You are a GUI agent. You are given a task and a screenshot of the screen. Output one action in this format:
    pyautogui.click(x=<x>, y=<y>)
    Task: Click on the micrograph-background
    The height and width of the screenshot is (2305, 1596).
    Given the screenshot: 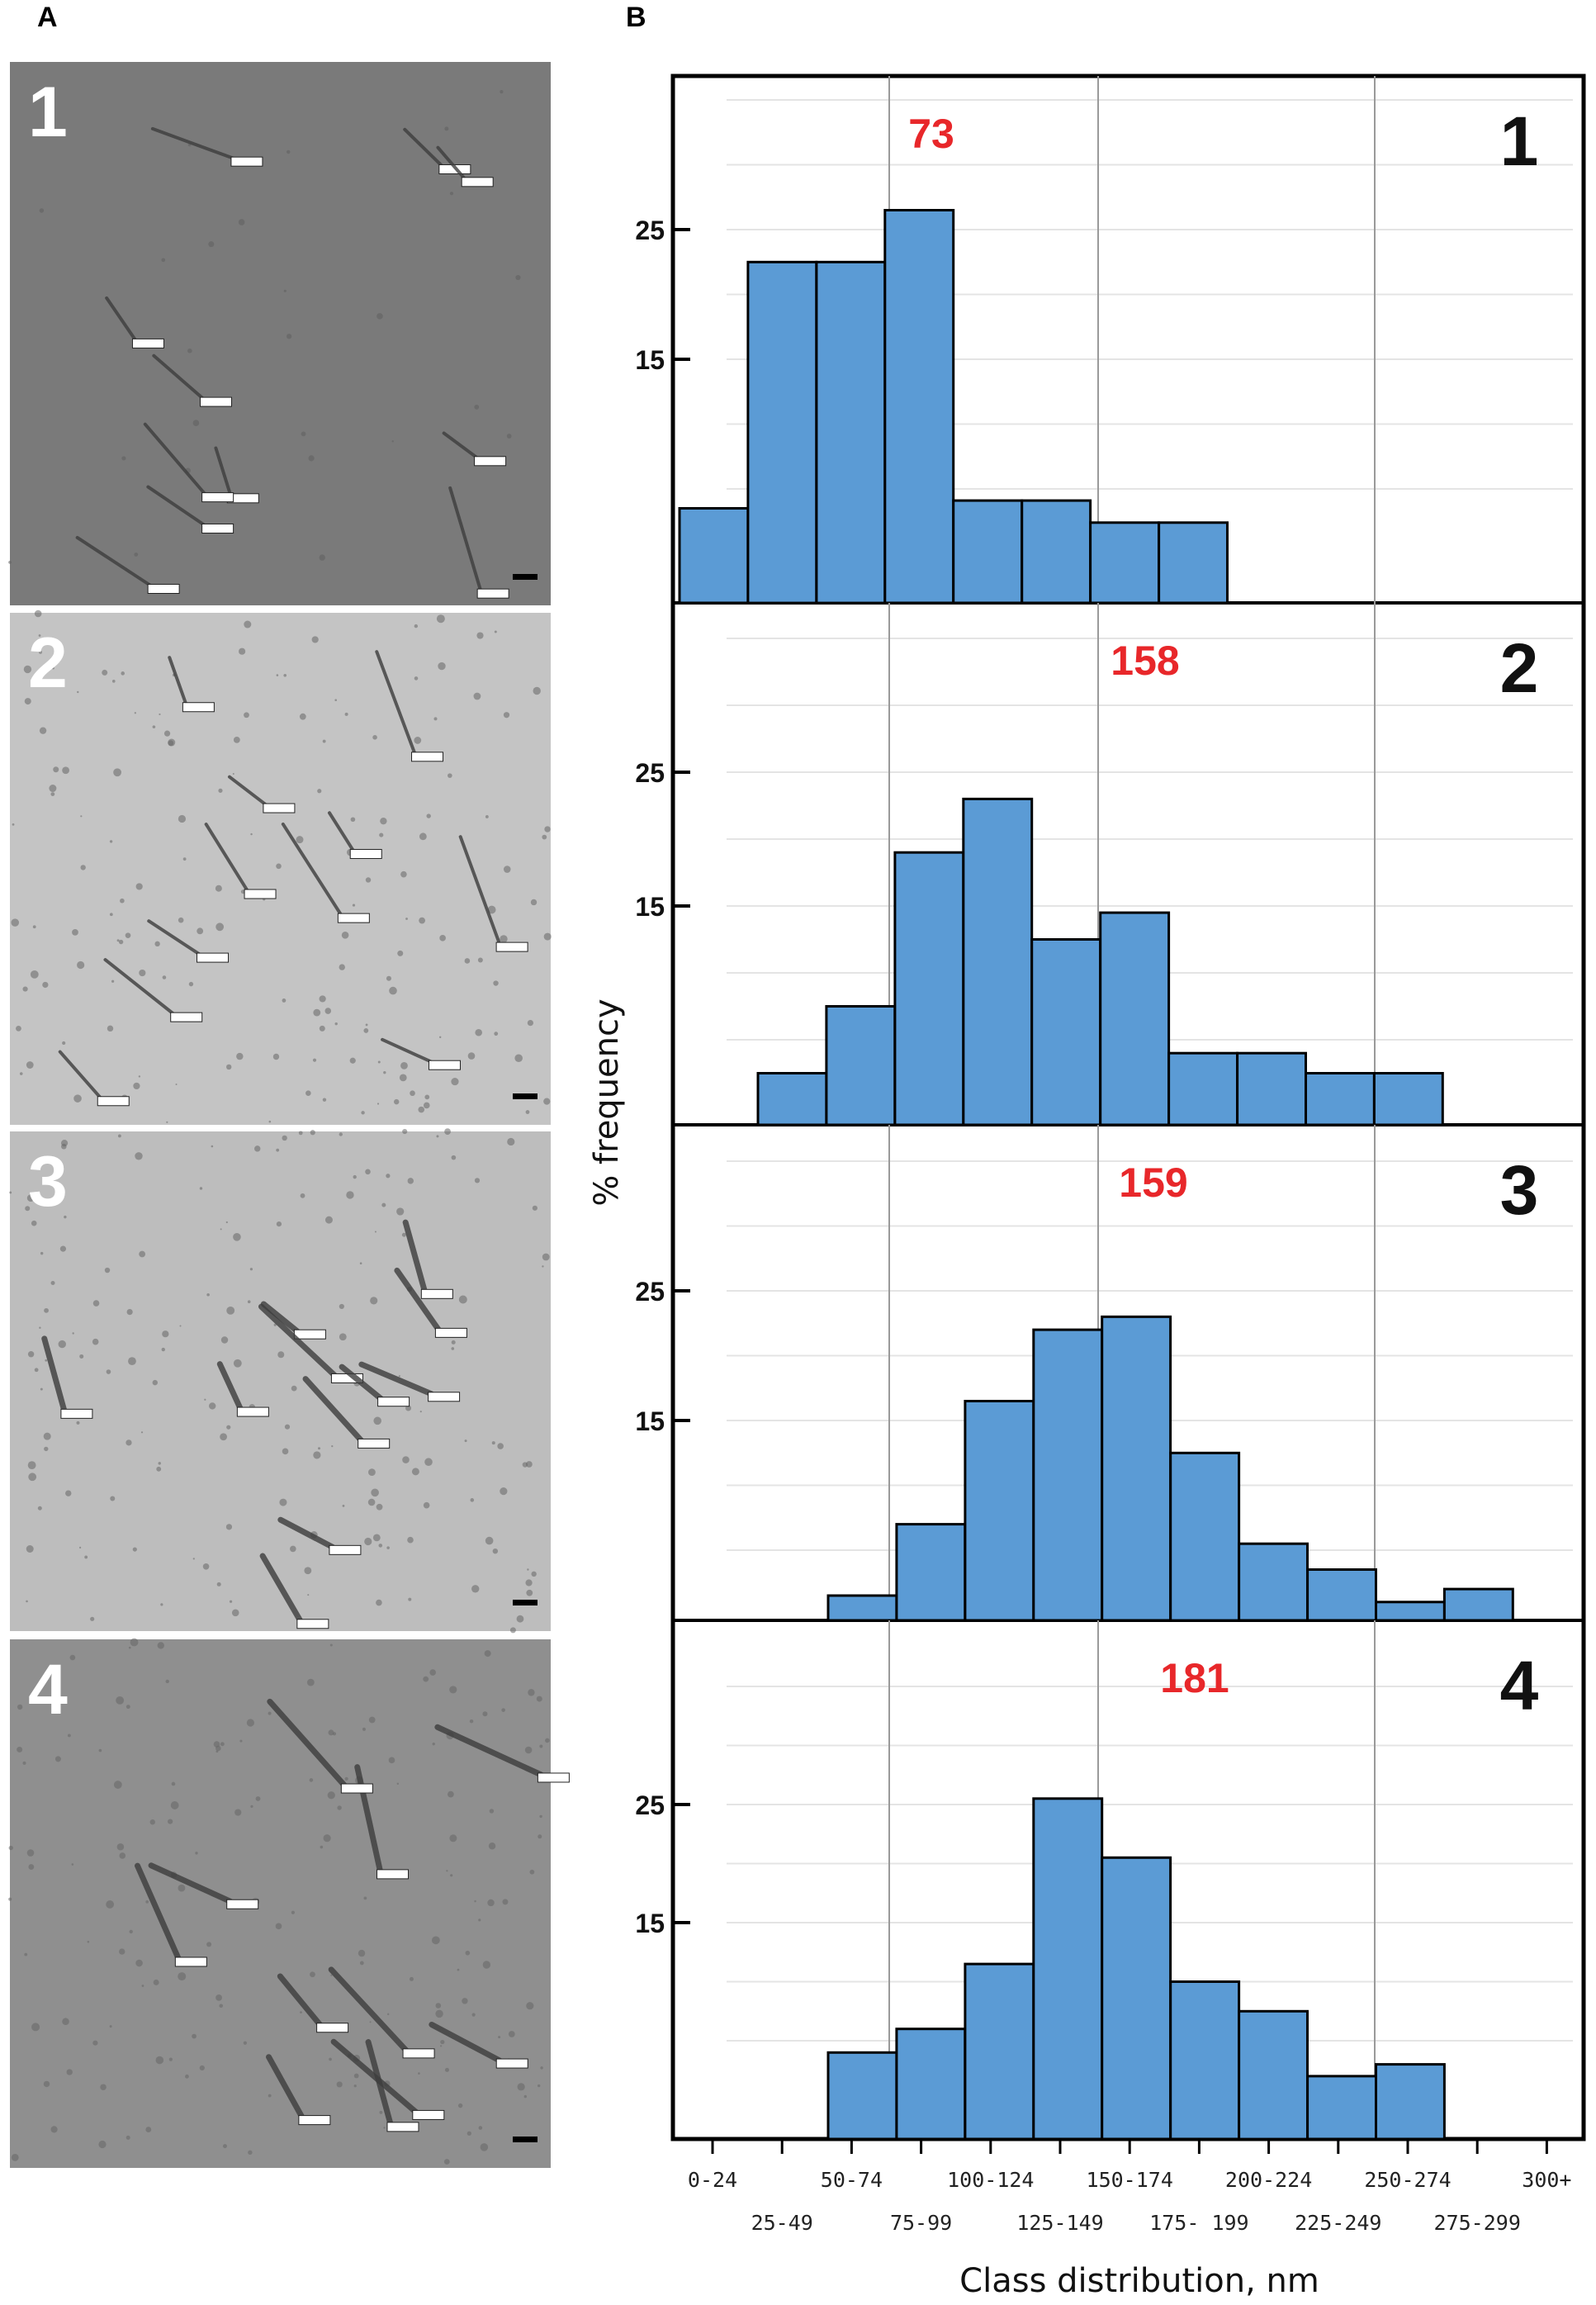 What is the action you would take?
    pyautogui.click(x=280, y=1381)
    